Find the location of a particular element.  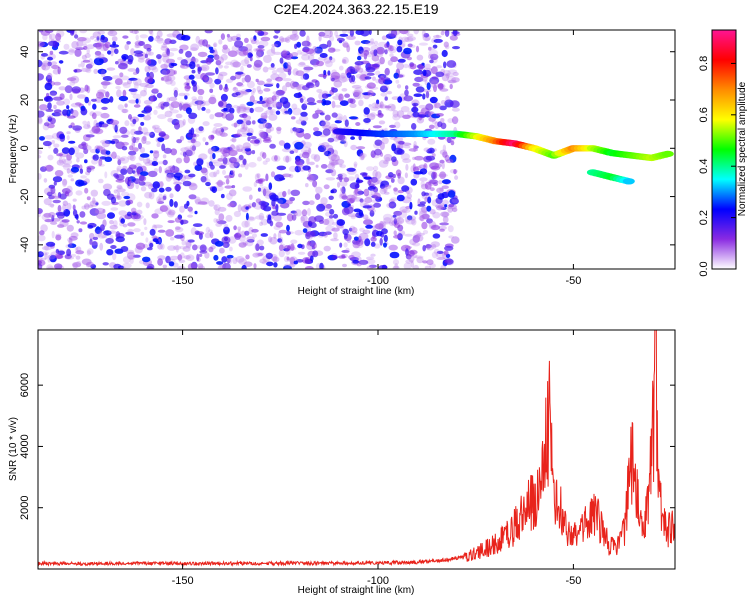

colorbar-tick-label: 0.6 is located at coordinates (704, 114).